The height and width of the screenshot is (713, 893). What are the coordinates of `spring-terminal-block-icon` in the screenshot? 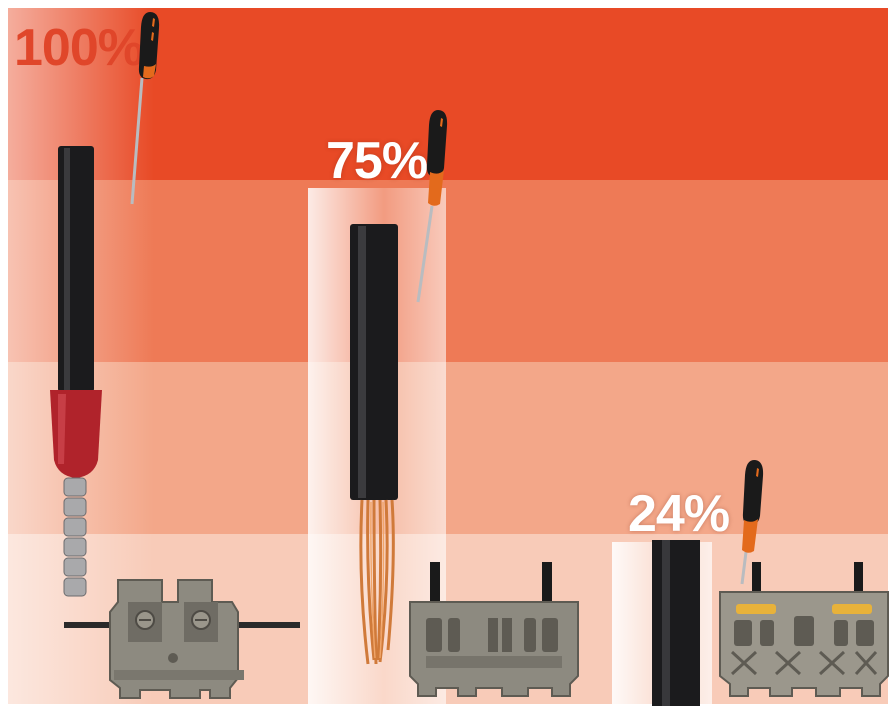 It's located at (494, 629).